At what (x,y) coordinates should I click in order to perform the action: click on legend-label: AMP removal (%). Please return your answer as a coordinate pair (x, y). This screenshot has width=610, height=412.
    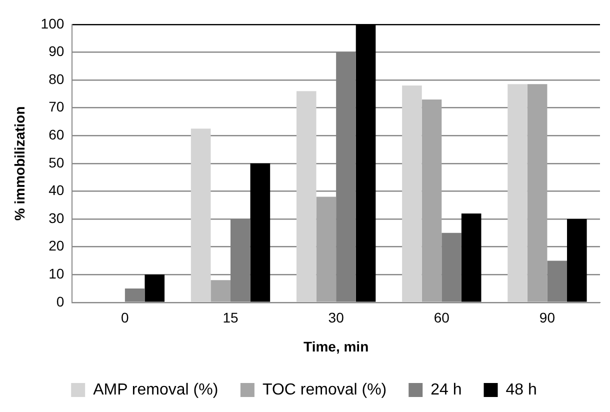
    Looking at the image, I should click on (155, 389).